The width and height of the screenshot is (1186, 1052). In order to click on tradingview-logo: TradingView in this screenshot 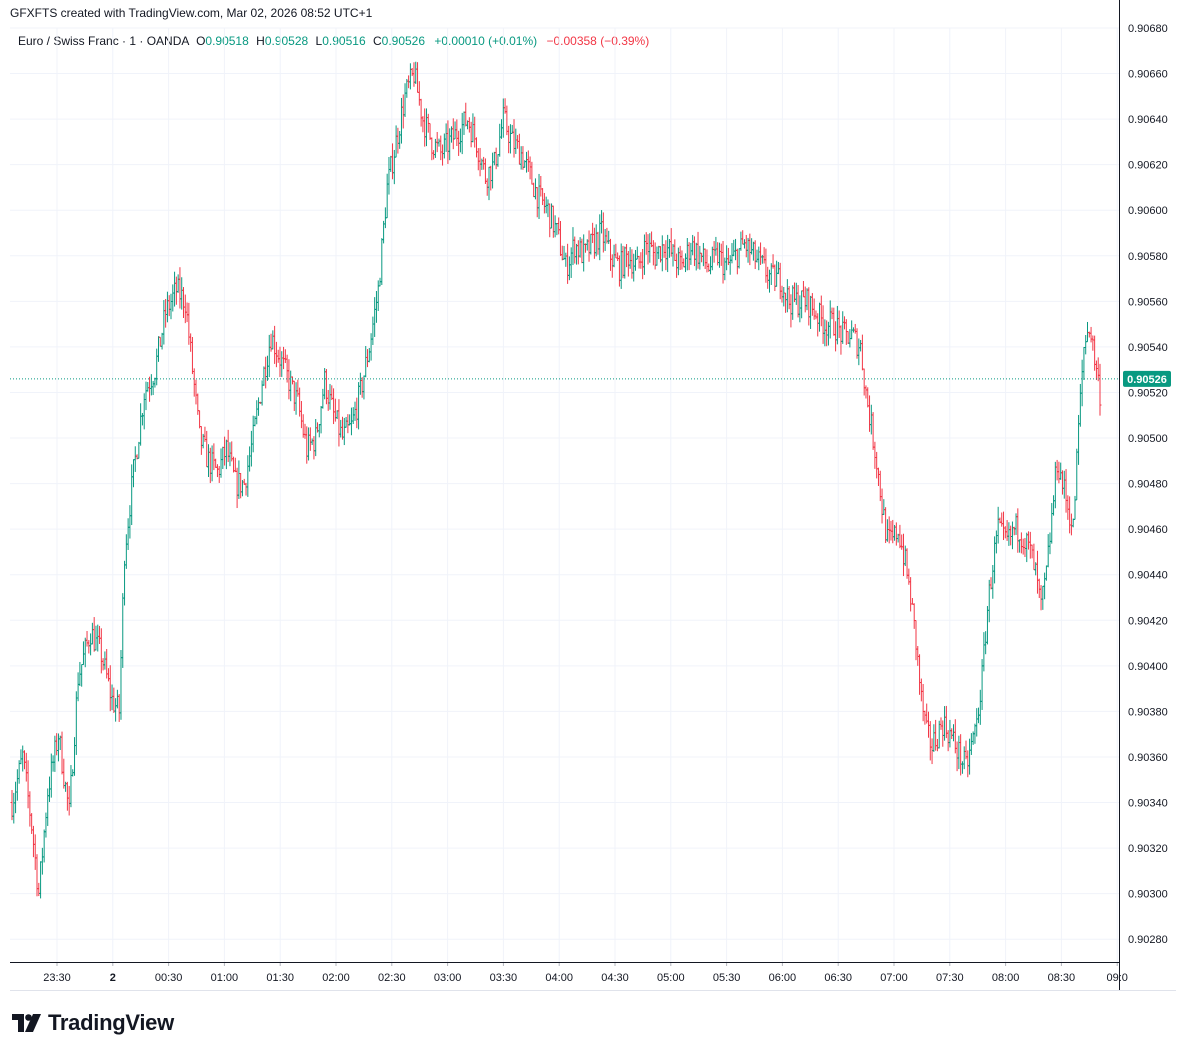, I will do `click(93, 1023)`.